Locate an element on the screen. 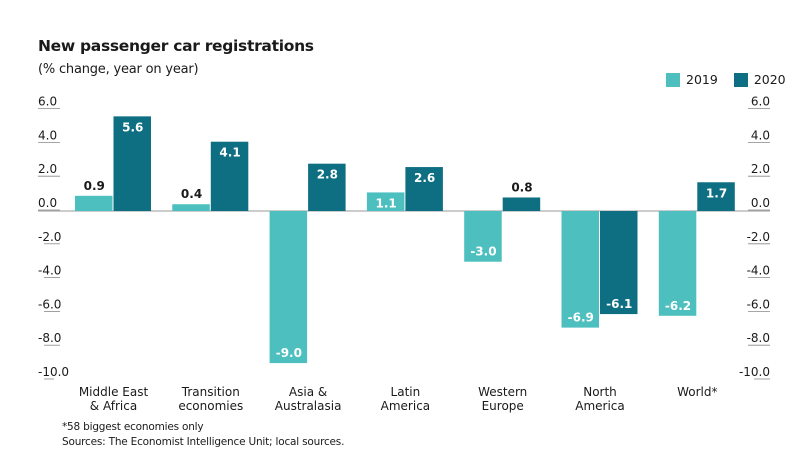 The width and height of the screenshot is (800, 465). y-tick-label-left: 2.0 is located at coordinates (47, 169).